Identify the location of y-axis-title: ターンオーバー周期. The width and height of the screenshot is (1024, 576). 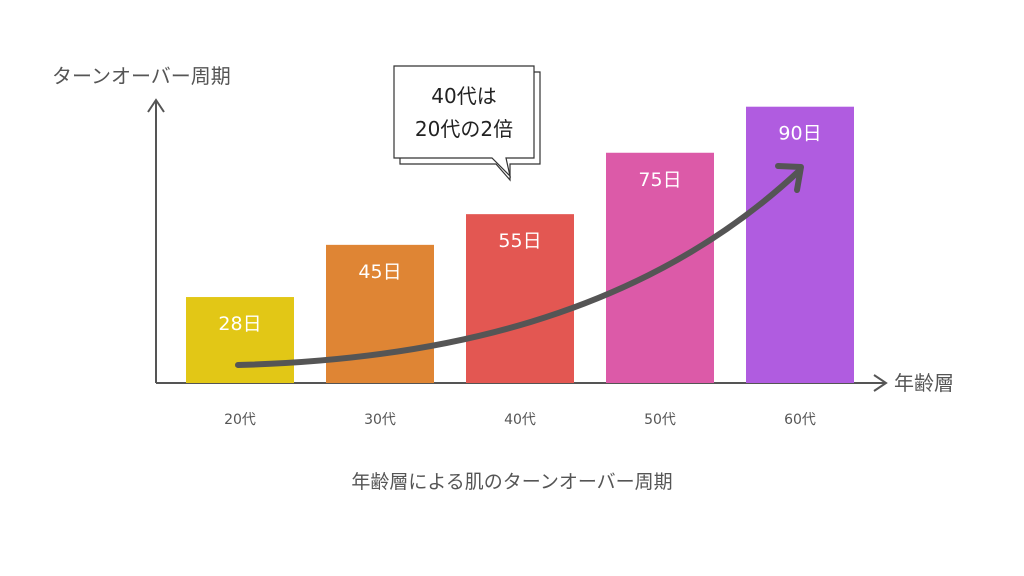
(141, 76).